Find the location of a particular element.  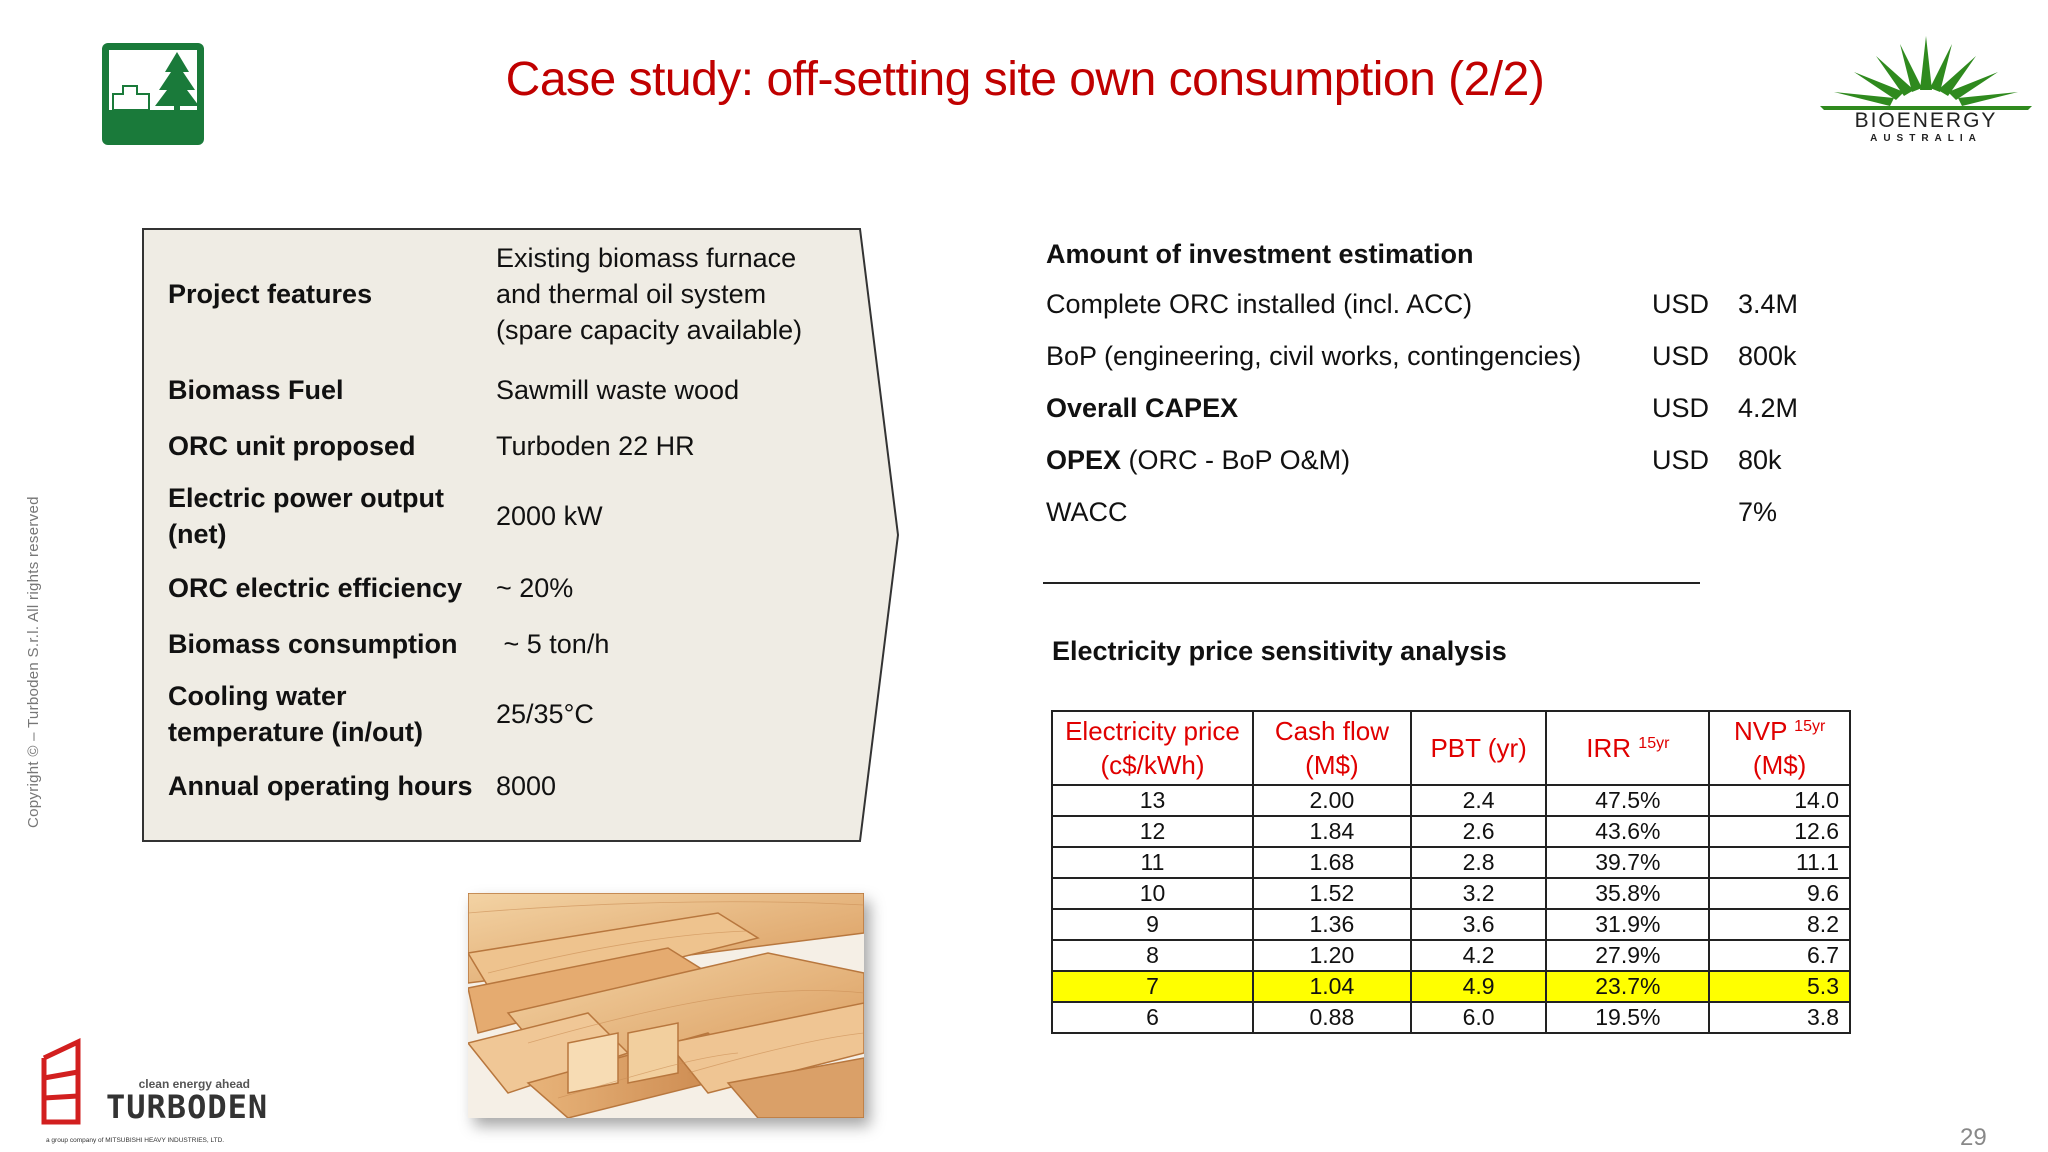

table-cell: 2.4 is located at coordinates (1478, 800).